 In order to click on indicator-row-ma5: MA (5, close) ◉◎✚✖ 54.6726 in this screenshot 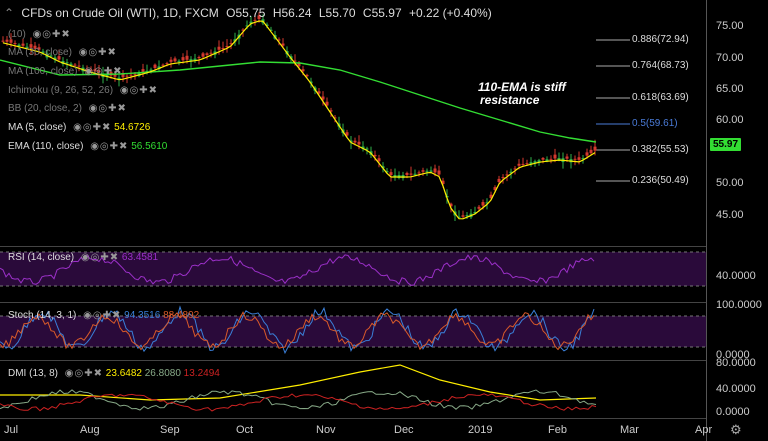, I will do `click(79, 127)`.